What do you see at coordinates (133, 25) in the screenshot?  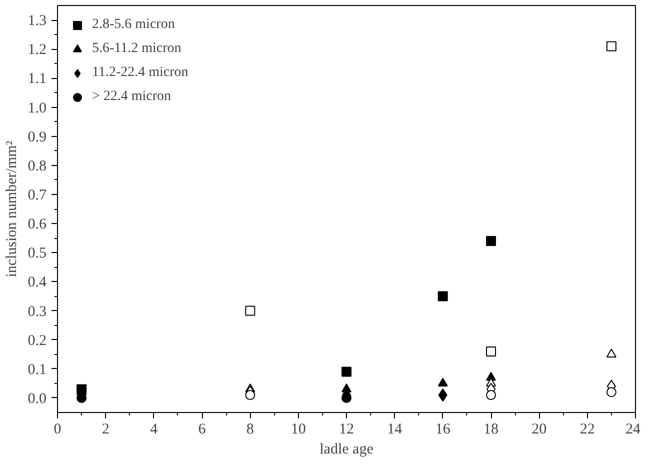 I see `legend-label: 2.8-5.6 micron` at bounding box center [133, 25].